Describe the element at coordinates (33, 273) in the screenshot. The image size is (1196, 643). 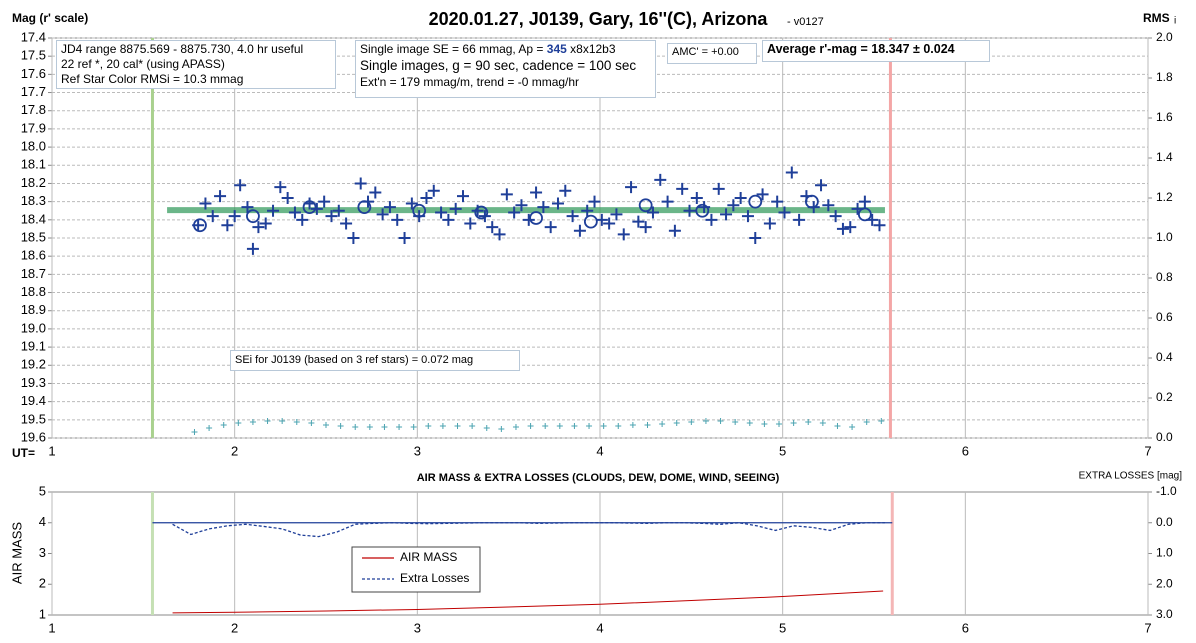
I see `y-tick-label: 18.7` at that location.